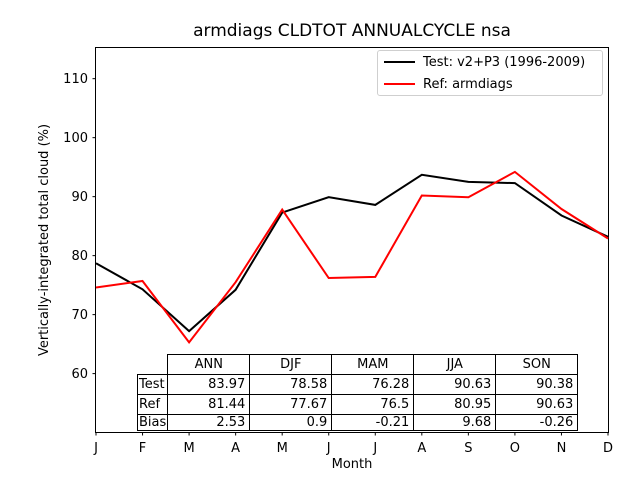 This screenshot has height=480, width=640. I want to click on table-cell: 81.44, so click(209, 404).